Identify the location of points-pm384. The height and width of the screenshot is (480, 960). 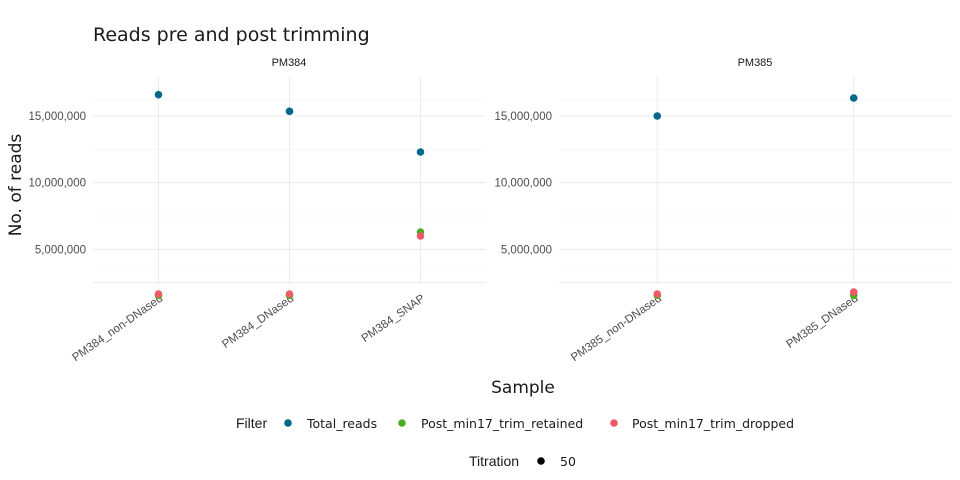
(289, 195).